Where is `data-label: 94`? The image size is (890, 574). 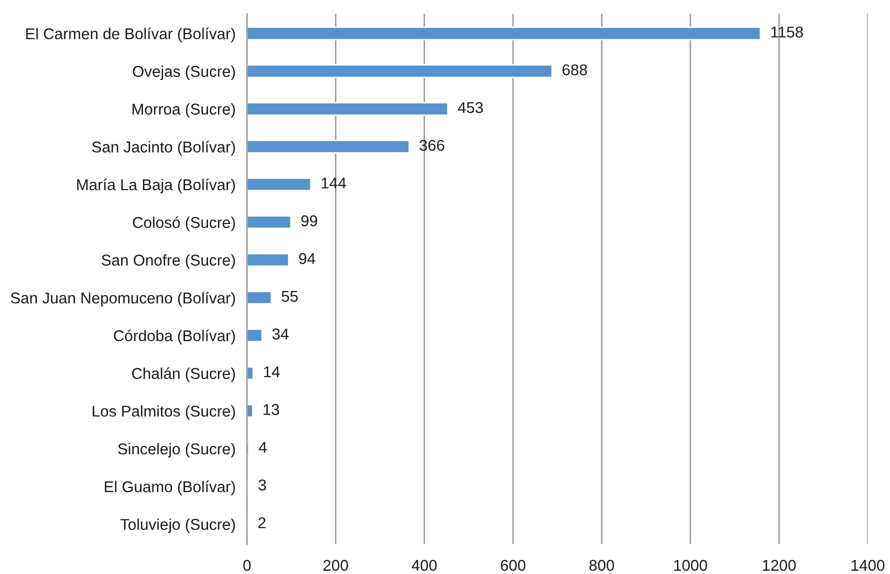 data-label: 94 is located at coordinates (307, 258).